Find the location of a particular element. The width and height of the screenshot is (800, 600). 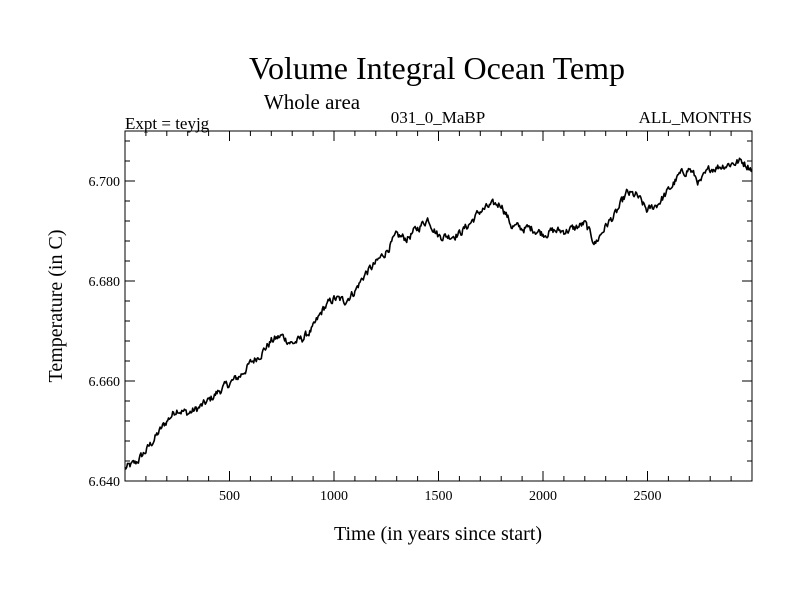

experiment-label: Expt = teyjg is located at coordinates (167, 123).